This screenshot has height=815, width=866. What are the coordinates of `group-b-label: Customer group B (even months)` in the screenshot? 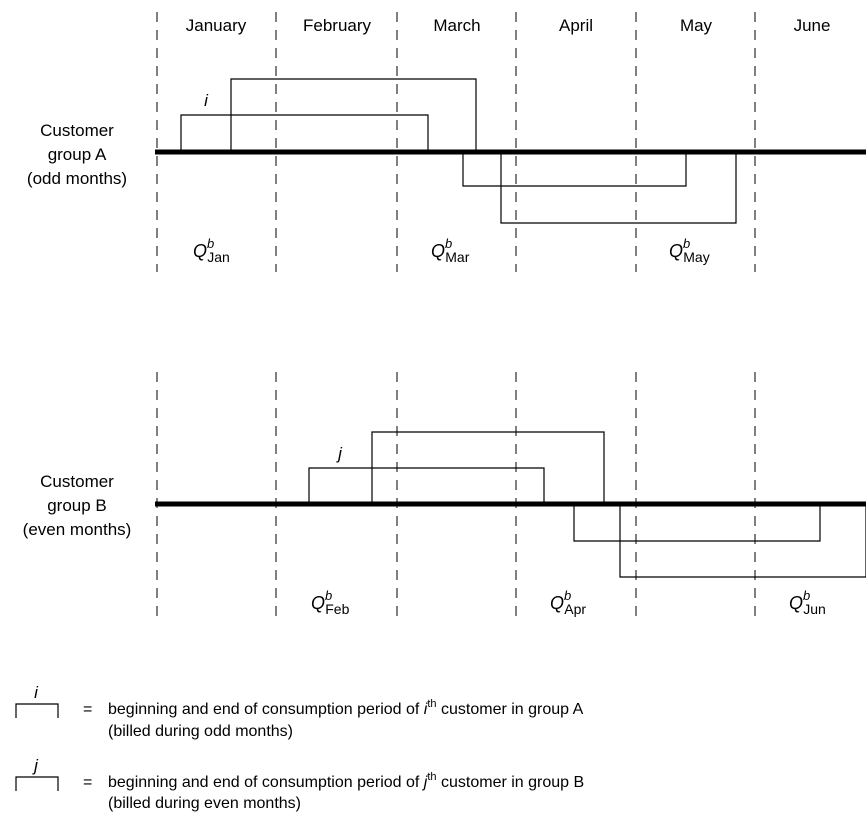 It's located at (77, 505).